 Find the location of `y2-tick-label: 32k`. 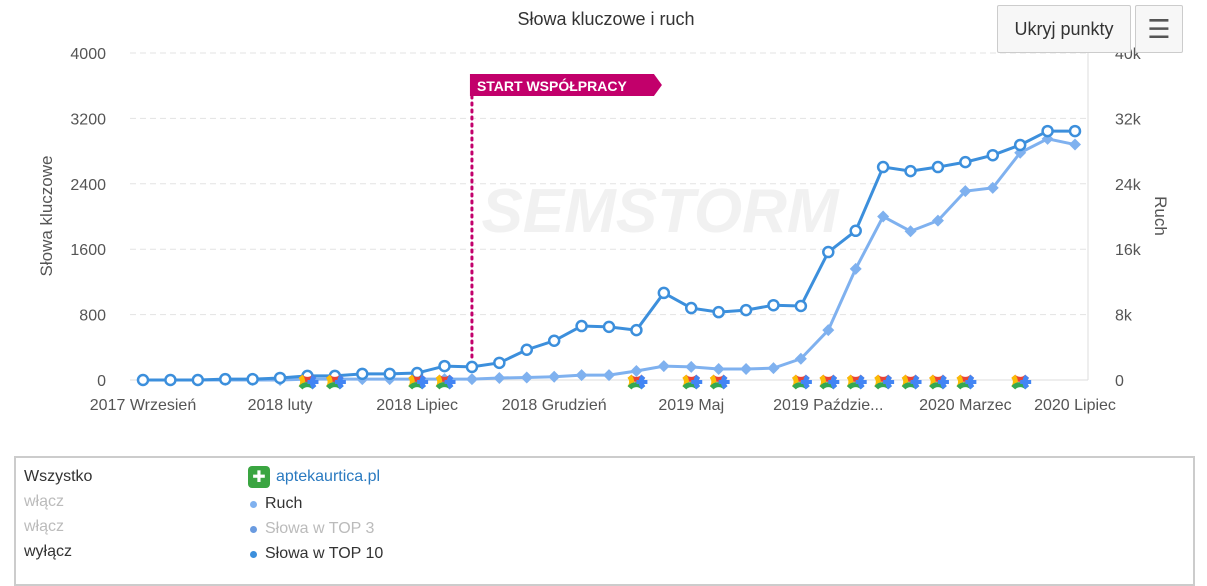

y2-tick-label: 32k is located at coordinates (1128, 119).